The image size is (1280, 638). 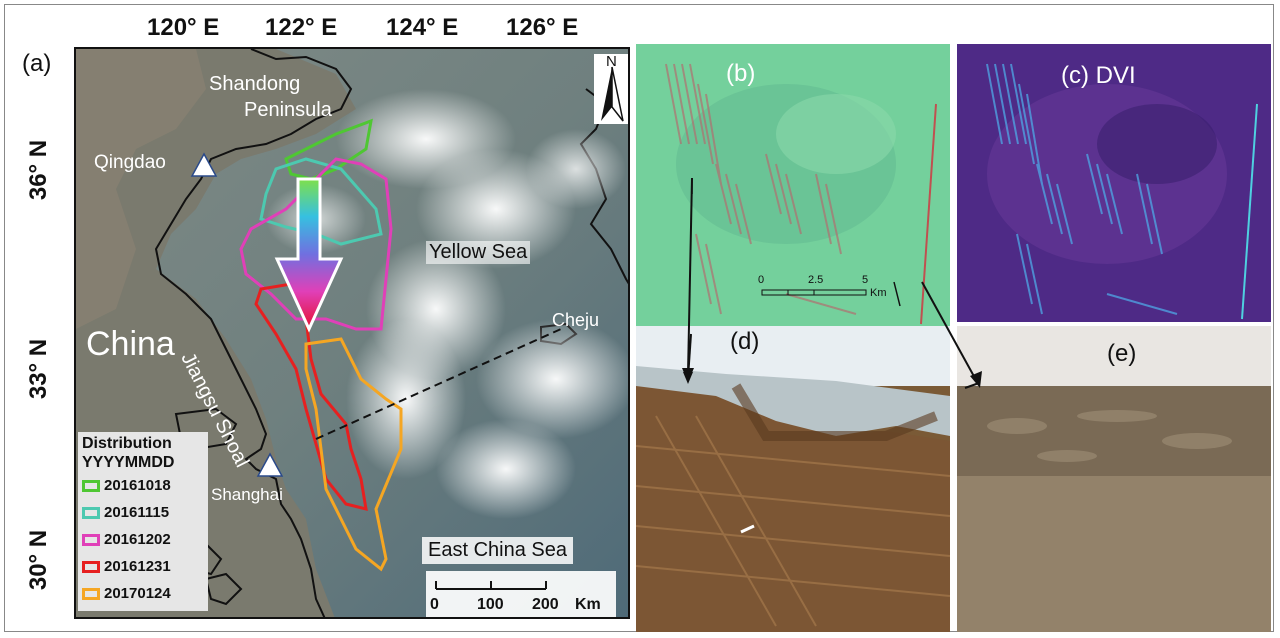 I want to click on lat-label-33: 33° N, so click(x=38, y=369).